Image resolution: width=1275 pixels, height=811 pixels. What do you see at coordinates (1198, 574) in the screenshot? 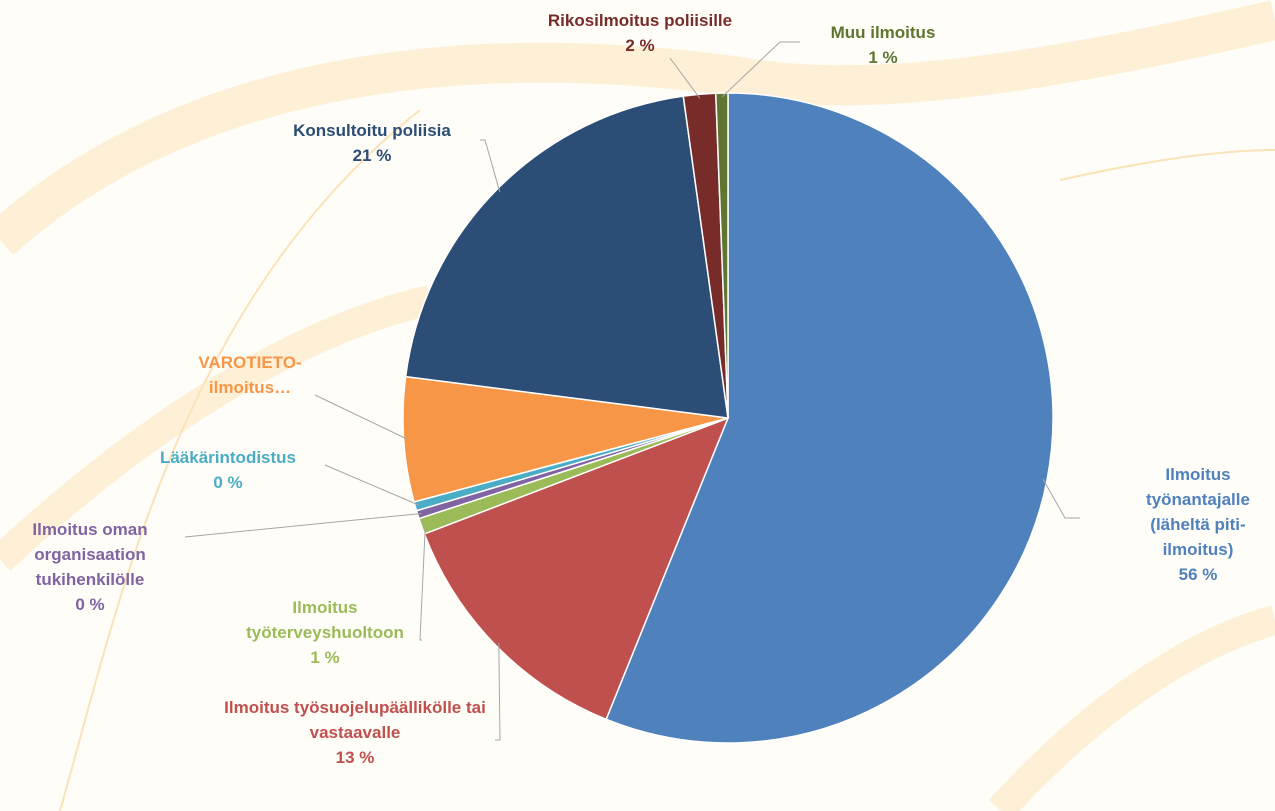
I see `value-label: 56 %` at bounding box center [1198, 574].